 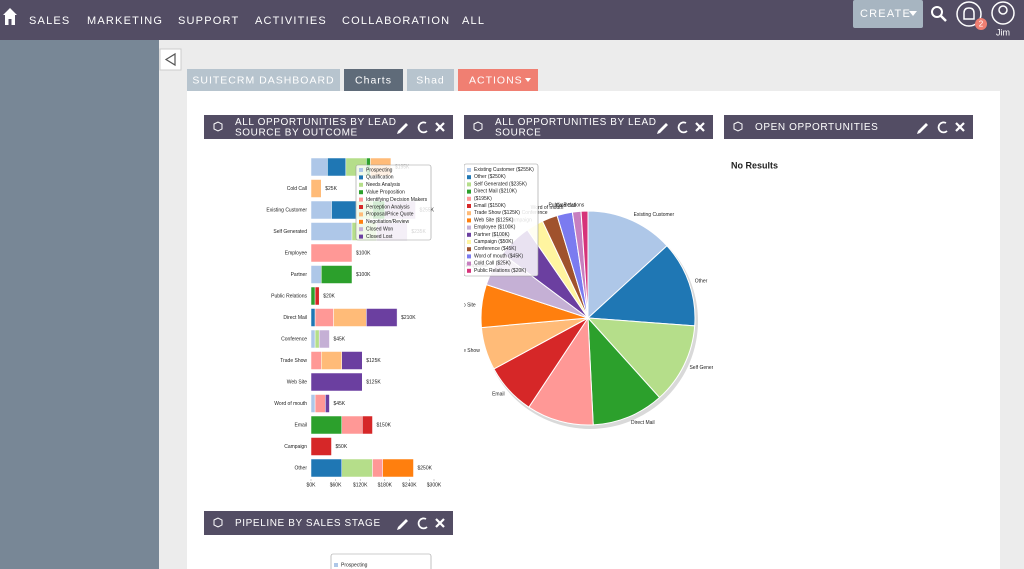 What do you see at coordinates (291, 21) in the screenshot?
I see `nav-item: ACTIVITIES` at bounding box center [291, 21].